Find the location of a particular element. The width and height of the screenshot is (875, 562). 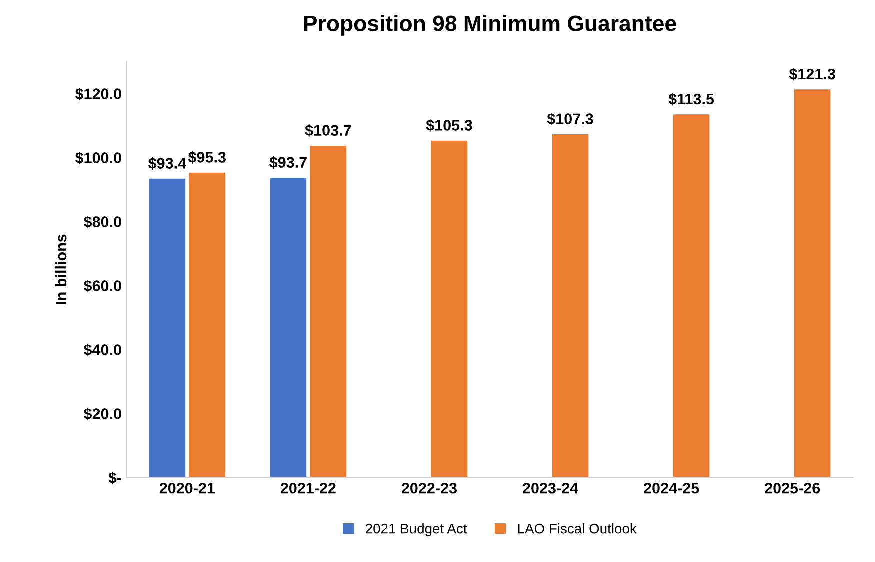

legend-label: 2021 Budget Act is located at coordinates (417, 530).